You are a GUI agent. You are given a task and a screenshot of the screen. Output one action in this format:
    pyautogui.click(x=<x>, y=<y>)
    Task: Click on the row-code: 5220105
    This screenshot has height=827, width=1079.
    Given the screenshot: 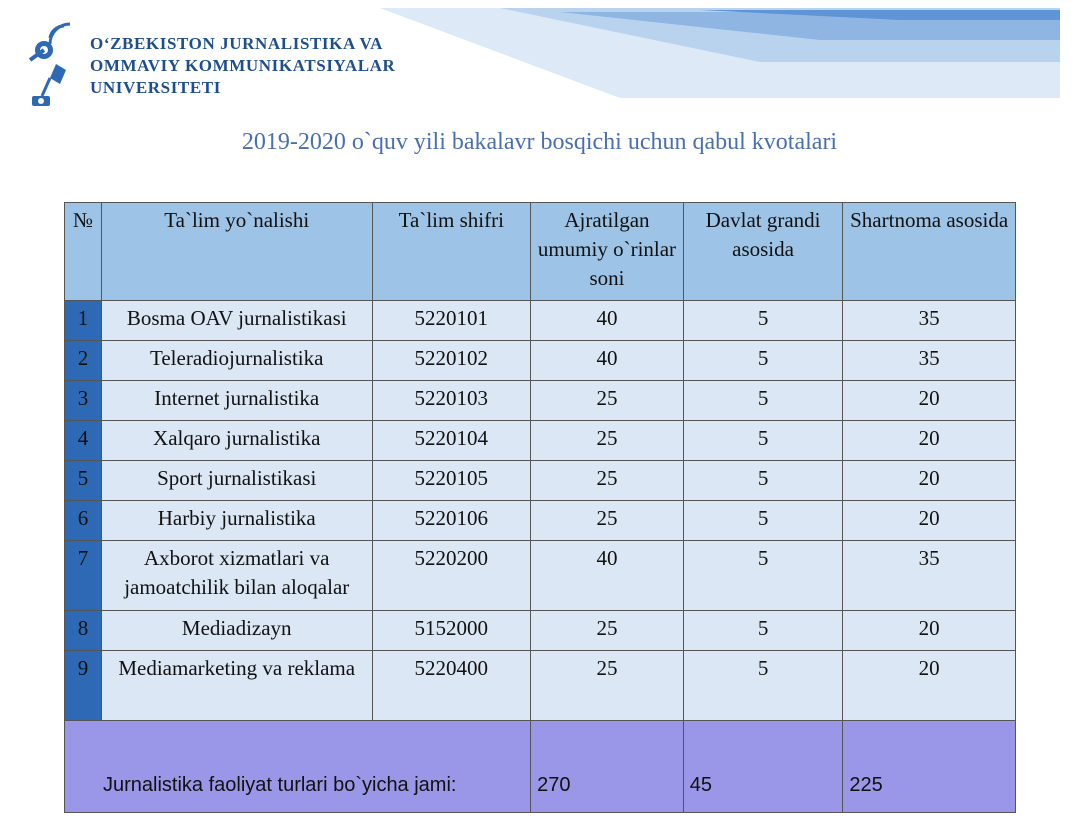 What is the action you would take?
    pyautogui.click(x=451, y=480)
    